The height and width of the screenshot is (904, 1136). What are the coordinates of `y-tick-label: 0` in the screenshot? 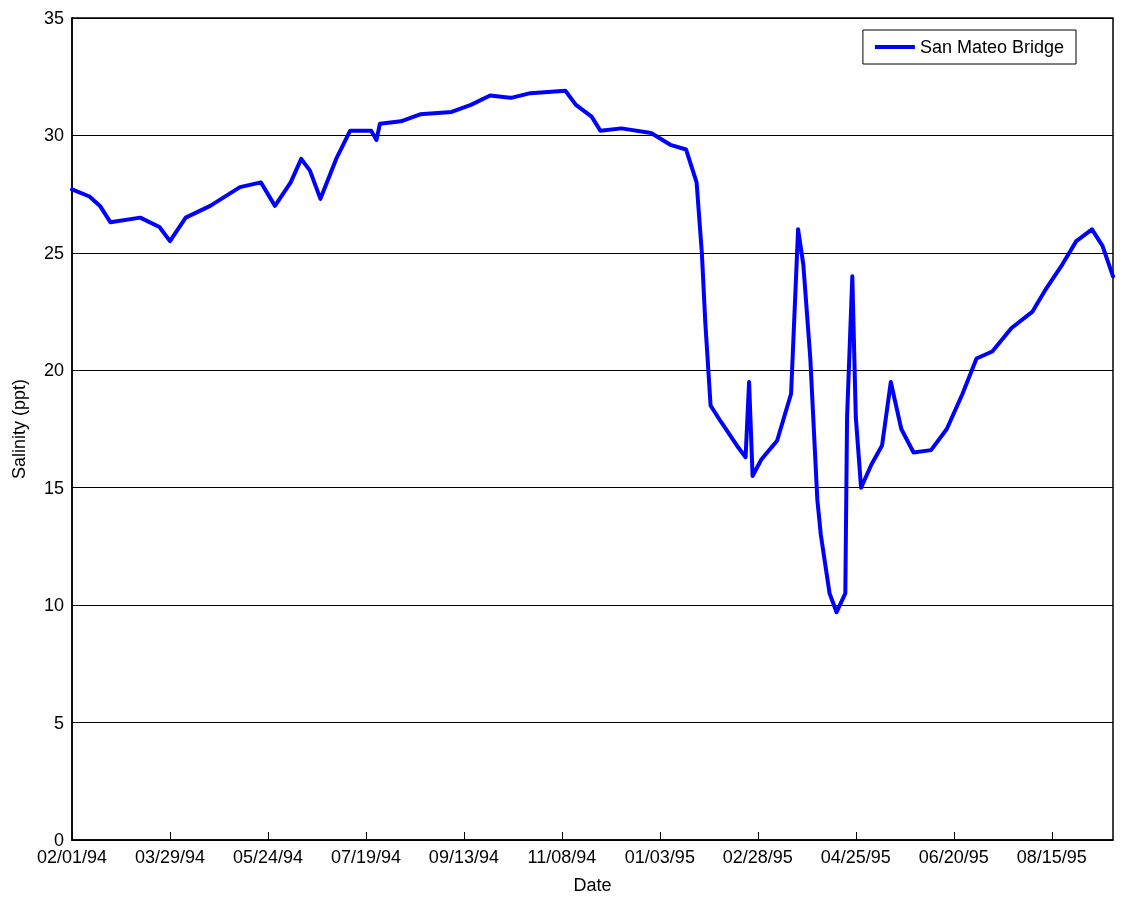 It's located at (58, 840).